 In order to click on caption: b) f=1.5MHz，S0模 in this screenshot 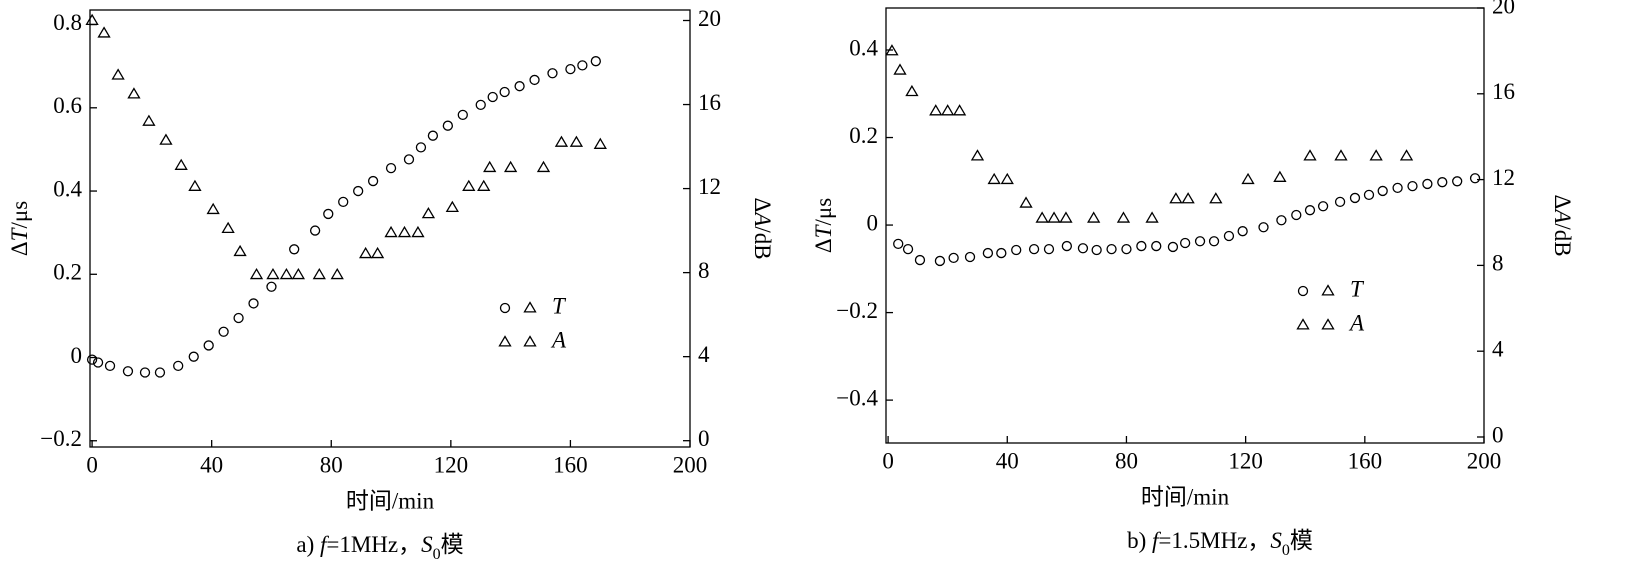, I will do `click(1220, 543)`.